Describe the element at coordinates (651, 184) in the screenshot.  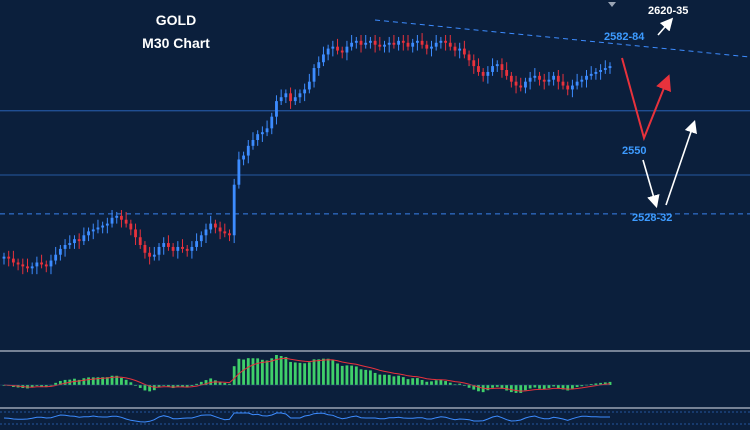
I see `white-down-arrow` at that location.